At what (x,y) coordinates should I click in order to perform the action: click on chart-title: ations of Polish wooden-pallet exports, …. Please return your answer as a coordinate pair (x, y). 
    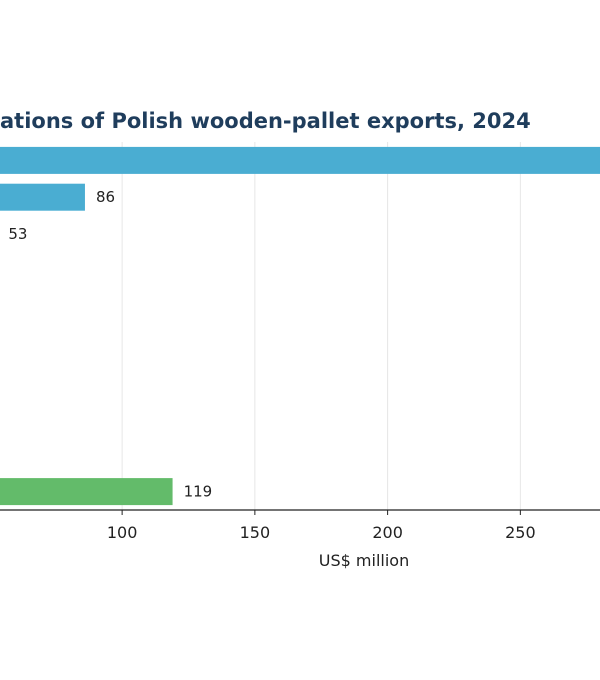
    Looking at the image, I should click on (265, 121).